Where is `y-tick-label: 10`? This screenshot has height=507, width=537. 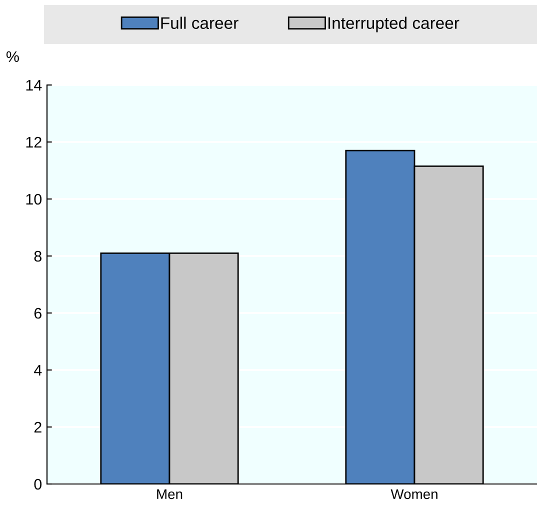
y-tick-label: 10 is located at coordinates (34, 199).